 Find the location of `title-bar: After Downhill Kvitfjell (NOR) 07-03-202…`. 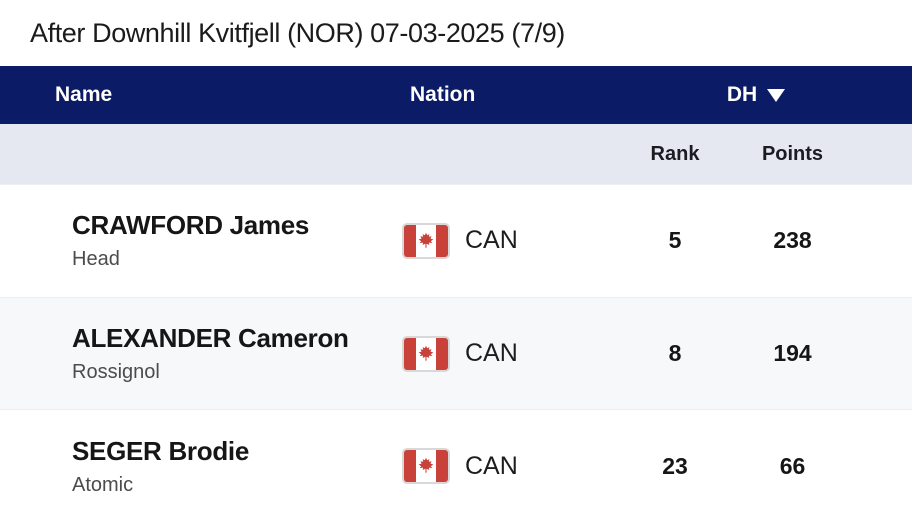

title-bar: After Downhill Kvitfjell (NOR) 07-03-202… is located at coordinates (456, 33).